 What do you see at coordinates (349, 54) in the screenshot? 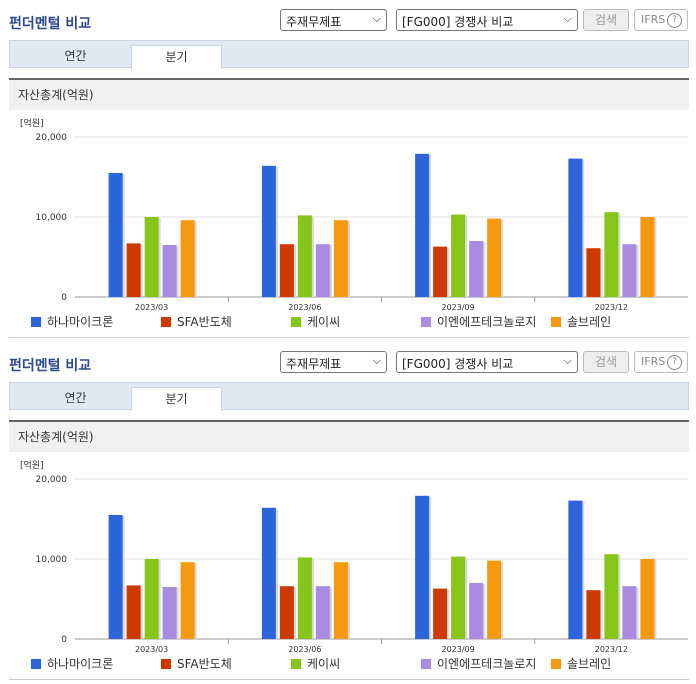
I see `period-tabs: 연간 분기` at bounding box center [349, 54].